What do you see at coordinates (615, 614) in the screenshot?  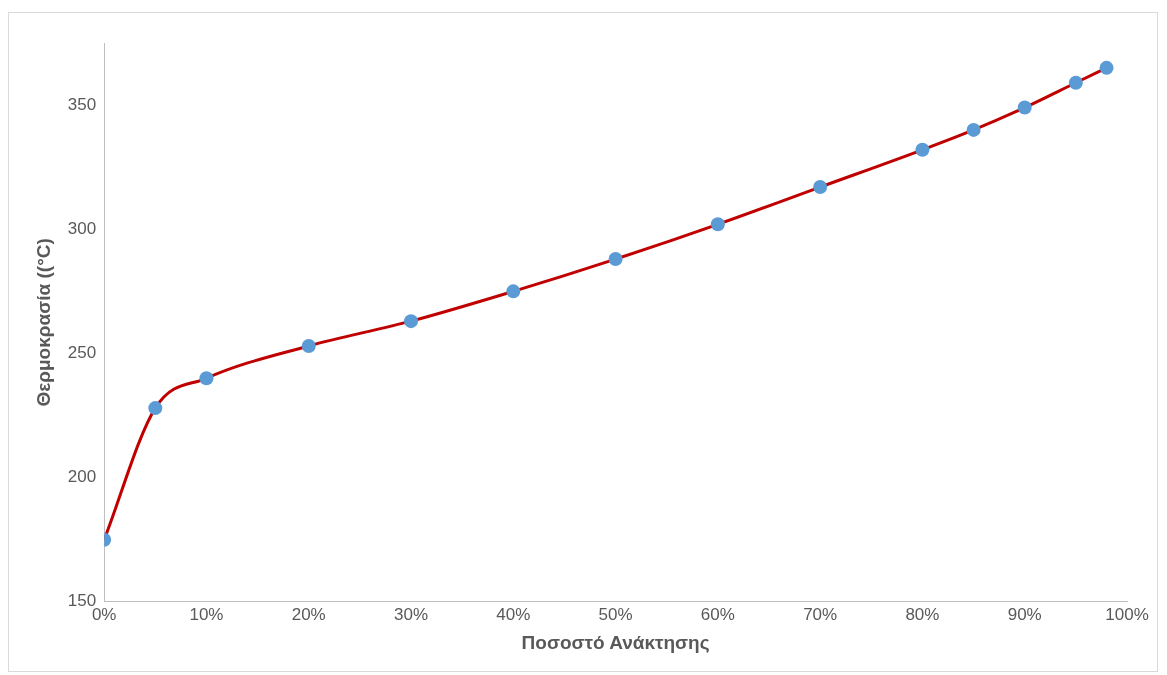 I see `x-tick-label: 50%` at bounding box center [615, 614].